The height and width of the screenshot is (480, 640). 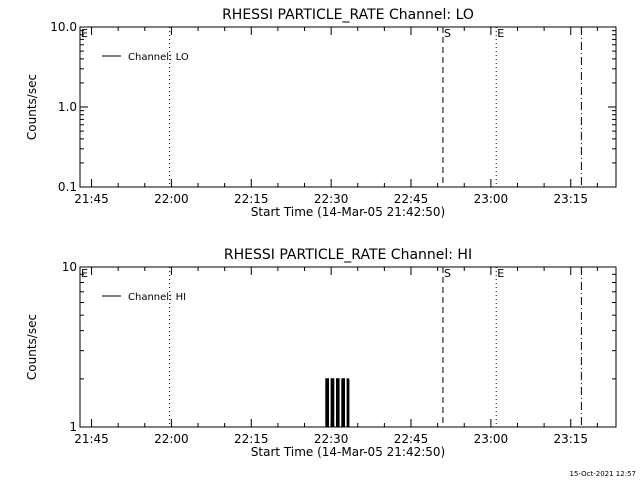 I want to click on y-tick-label: 10, so click(x=69, y=267).